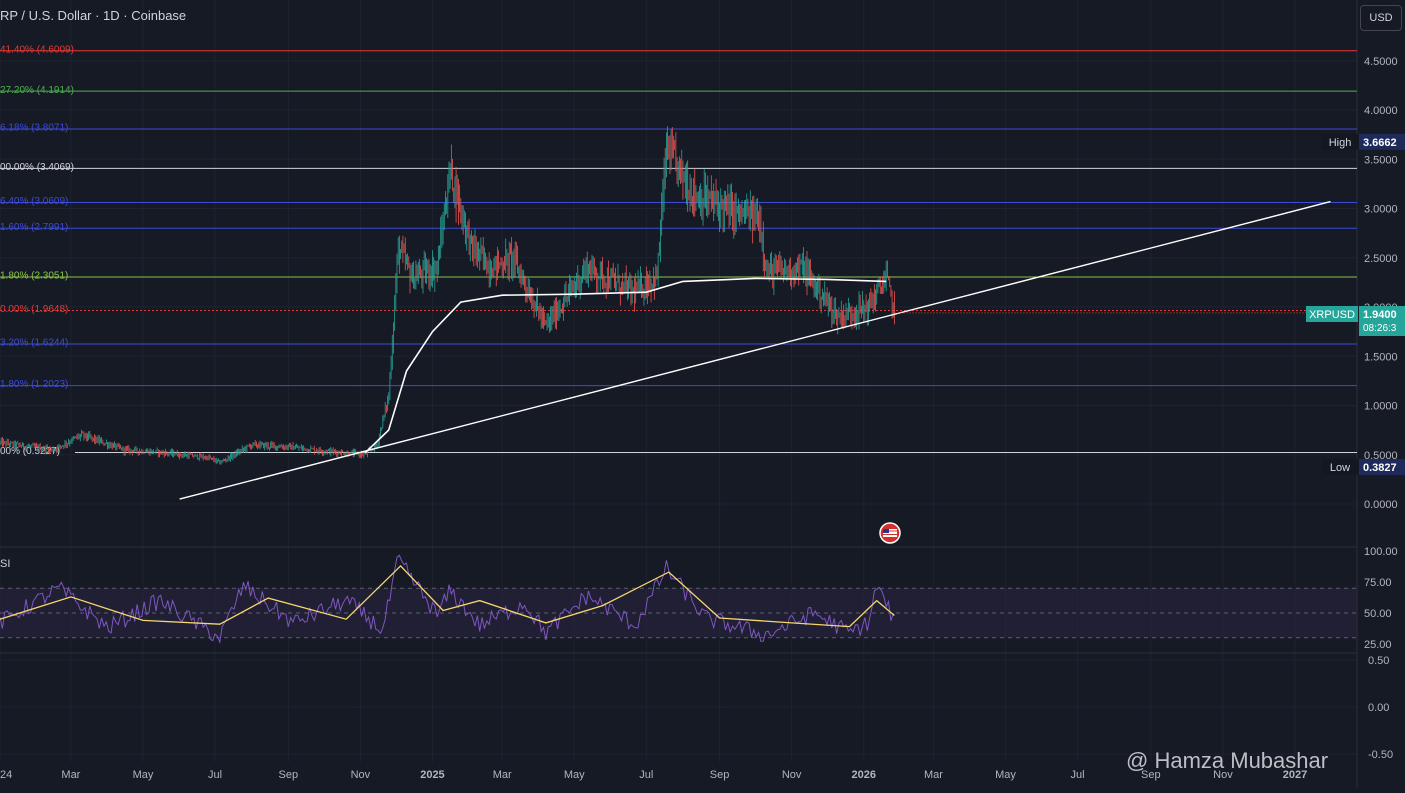  Describe the element at coordinates (890, 533) in the screenshot. I see `event-flag-icon` at that location.